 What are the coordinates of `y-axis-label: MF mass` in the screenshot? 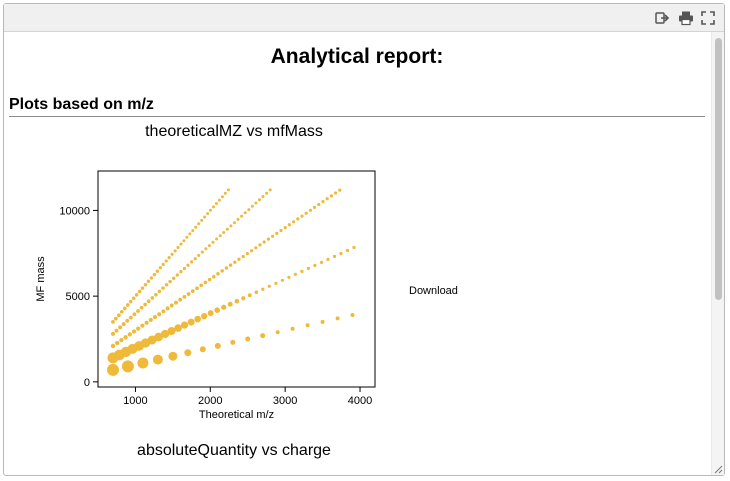 It's located at (41, 279).